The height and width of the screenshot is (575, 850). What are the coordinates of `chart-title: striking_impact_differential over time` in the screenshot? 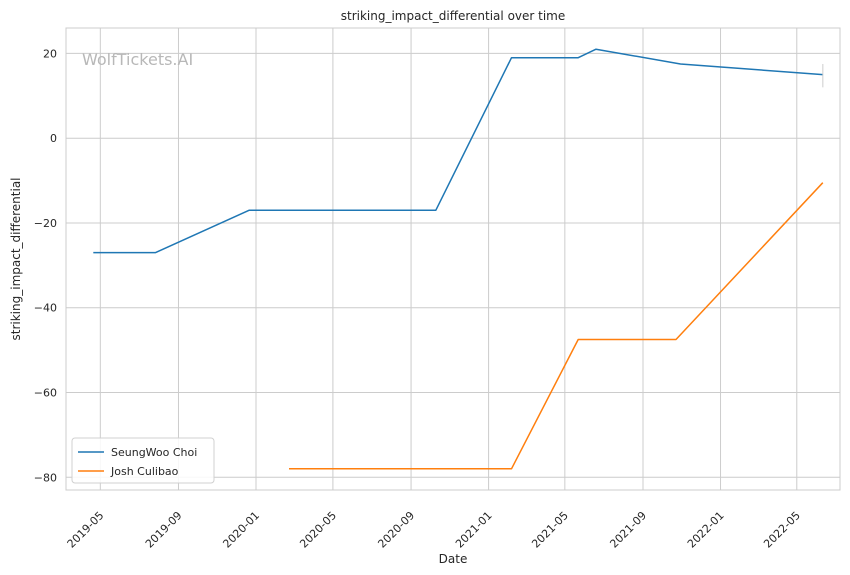 It's located at (453, 16).